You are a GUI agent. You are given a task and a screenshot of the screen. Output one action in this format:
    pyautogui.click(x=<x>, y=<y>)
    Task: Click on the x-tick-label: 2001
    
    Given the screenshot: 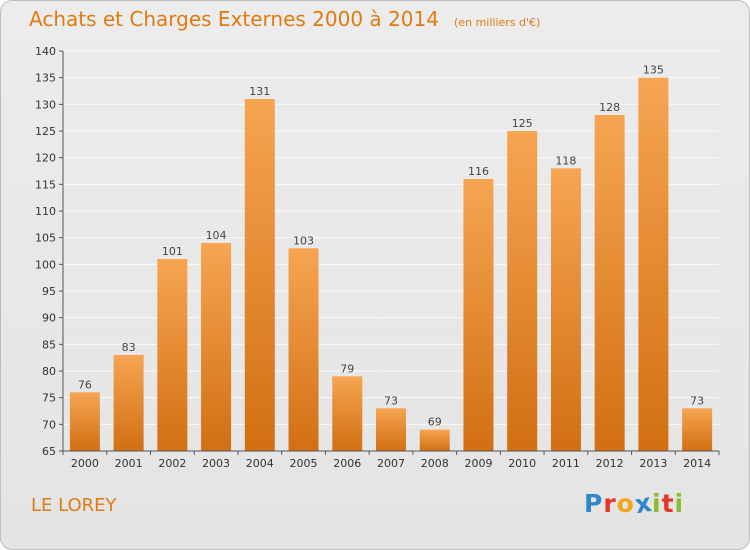 What is the action you would take?
    pyautogui.click(x=129, y=463)
    